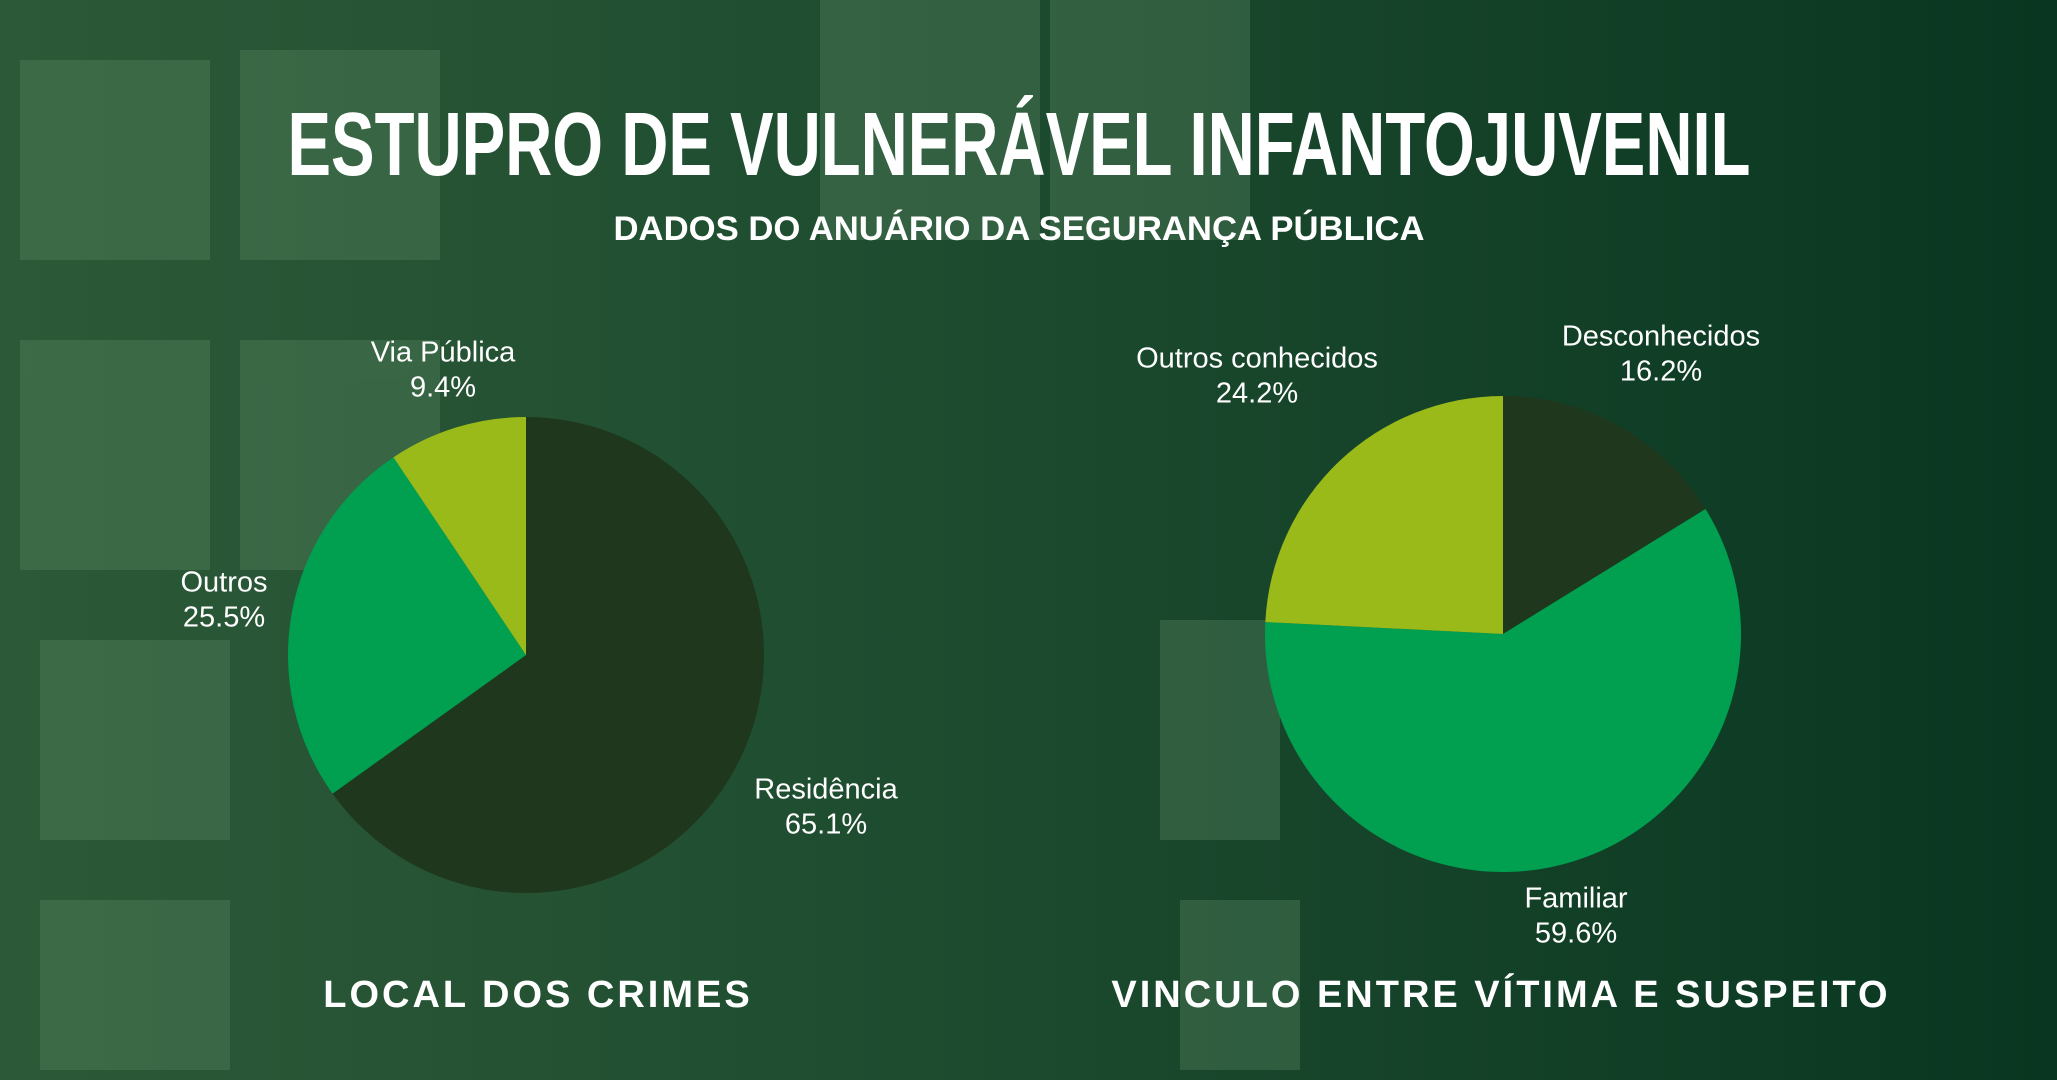  I want to click on chart-caption: VINCULO ENTRE VÍTIMA E SUSPEITO, so click(1500, 994).